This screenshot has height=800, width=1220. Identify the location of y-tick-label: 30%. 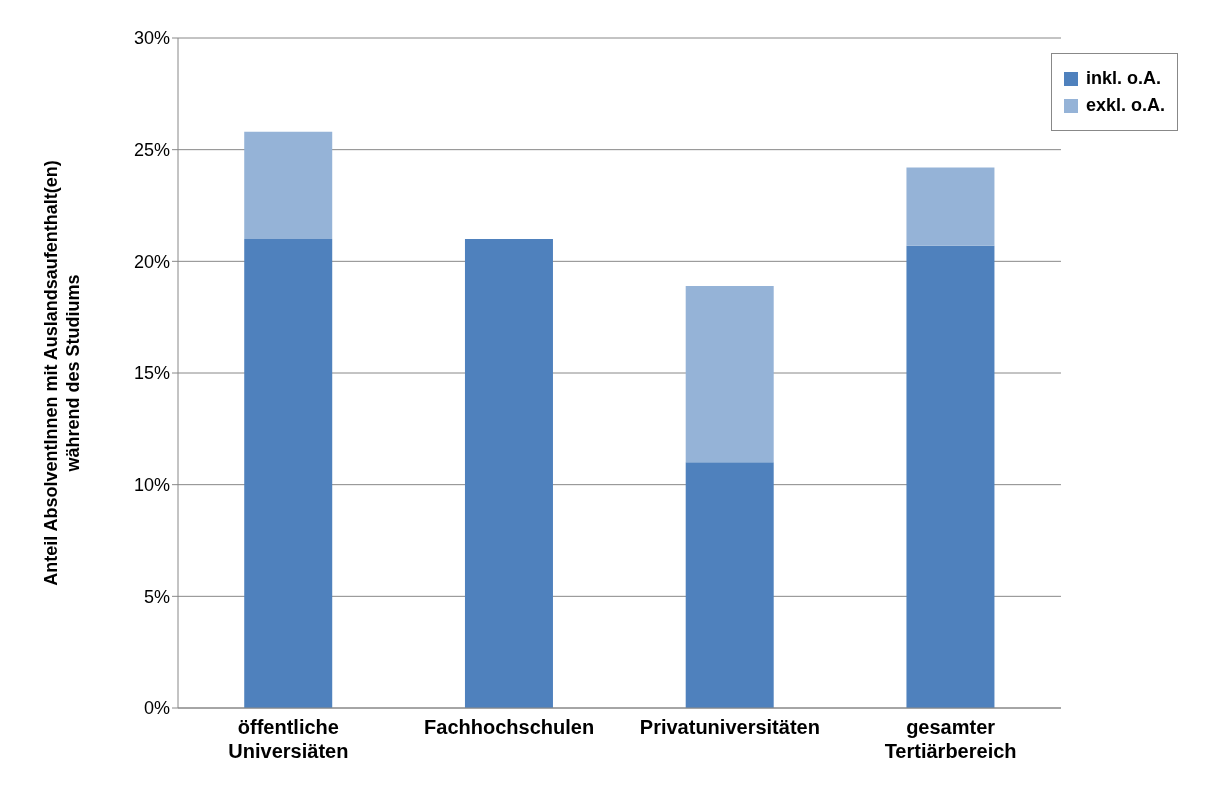
(151, 38).